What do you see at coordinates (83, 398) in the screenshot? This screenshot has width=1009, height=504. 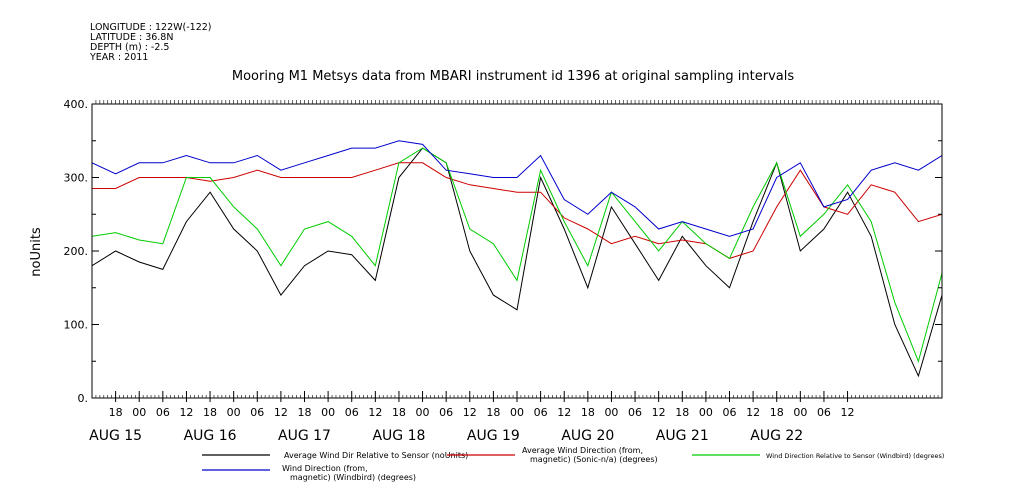 I see `y-tick-label: 0.` at bounding box center [83, 398].